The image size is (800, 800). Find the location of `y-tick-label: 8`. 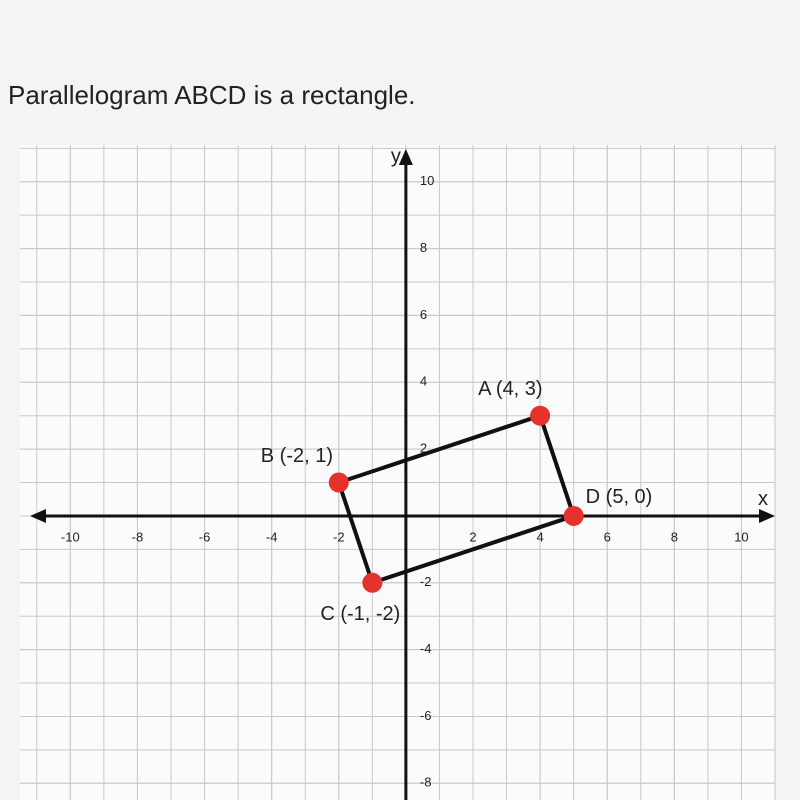

y-tick-label: 8 is located at coordinates (423, 247).